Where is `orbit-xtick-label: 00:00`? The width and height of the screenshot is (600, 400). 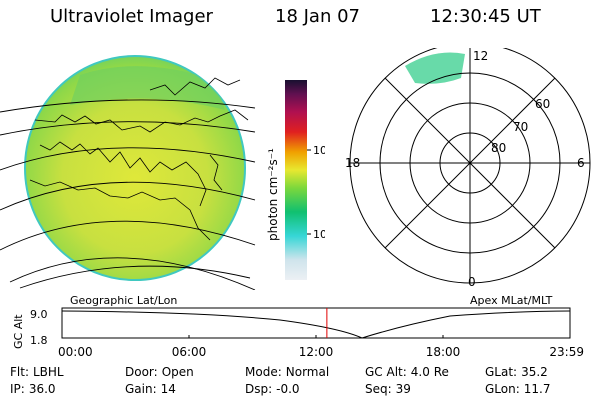
orbit-xtick-label: 00:00 is located at coordinates (75, 352).